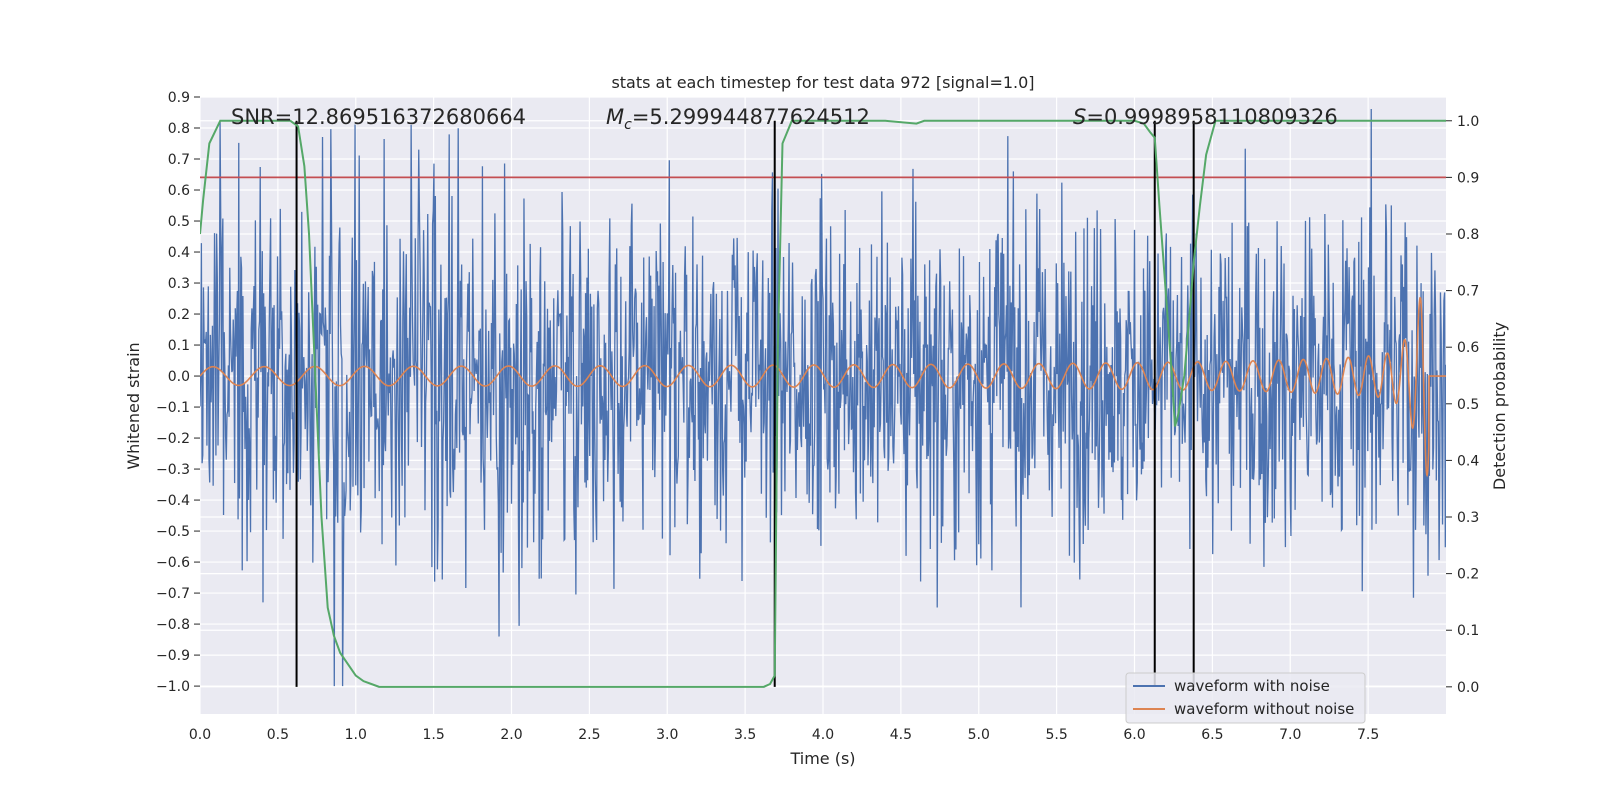 Image resolution: width=1600 pixels, height=800 pixels. Describe the element at coordinates (823, 735) in the screenshot. I see `x-tick-label: 4.0` at that location.